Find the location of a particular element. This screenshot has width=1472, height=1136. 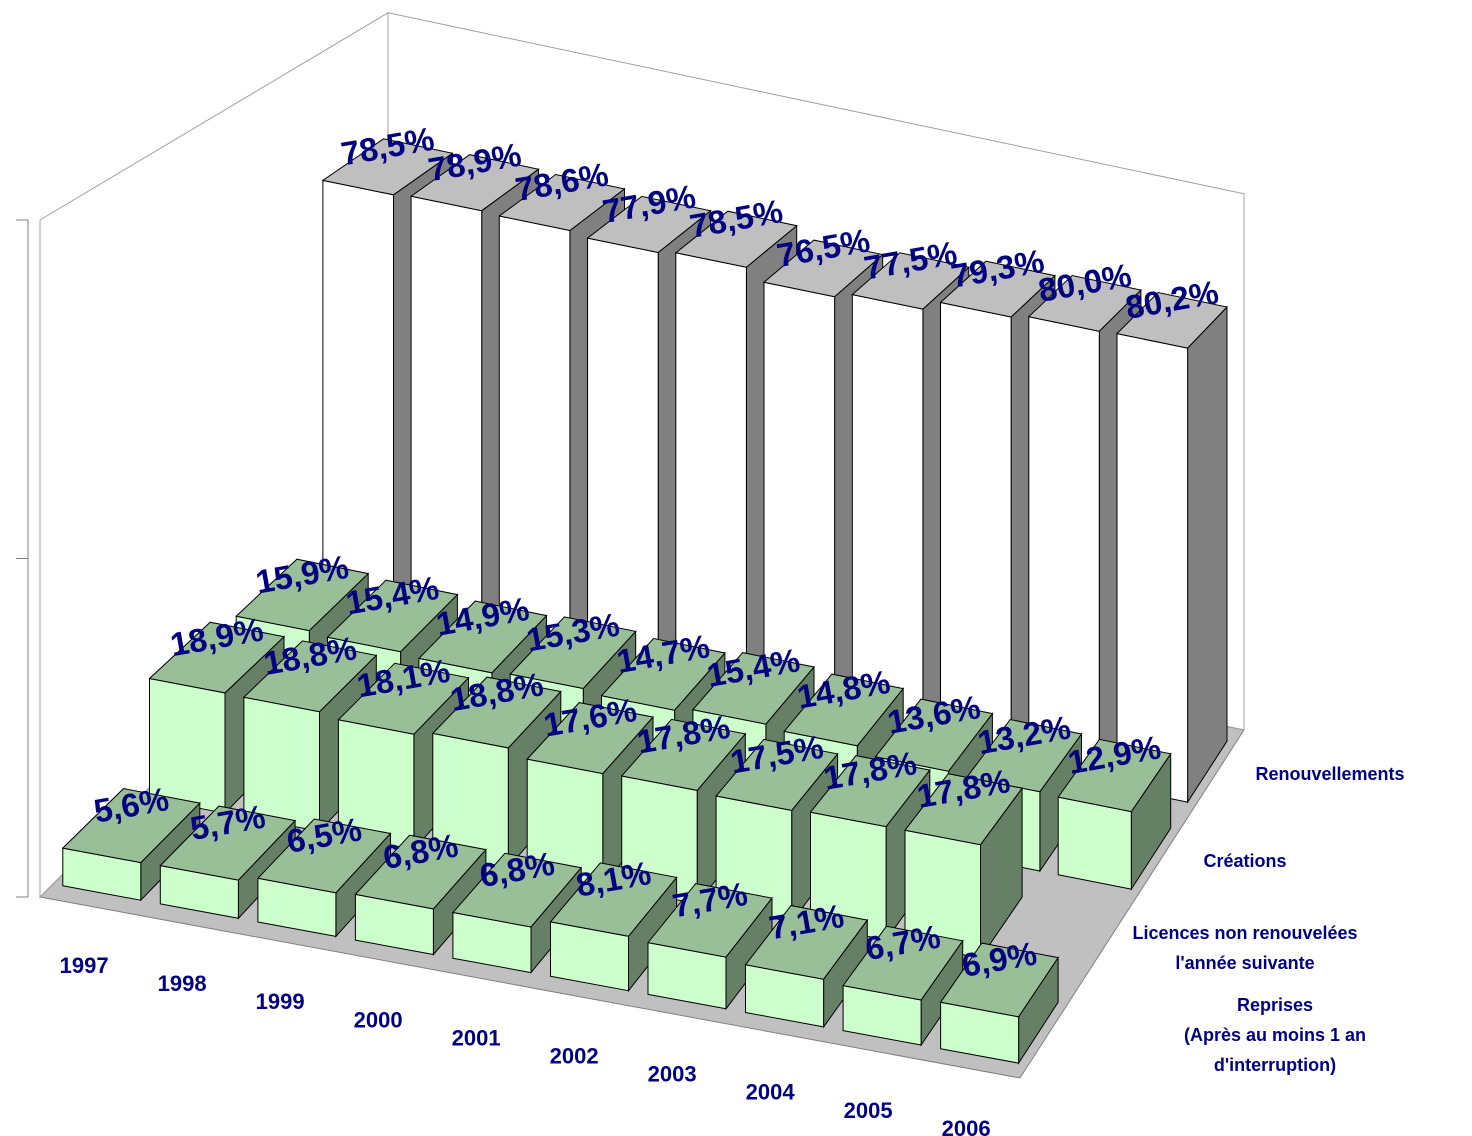

legend-label: Créations is located at coordinates (1245, 860).